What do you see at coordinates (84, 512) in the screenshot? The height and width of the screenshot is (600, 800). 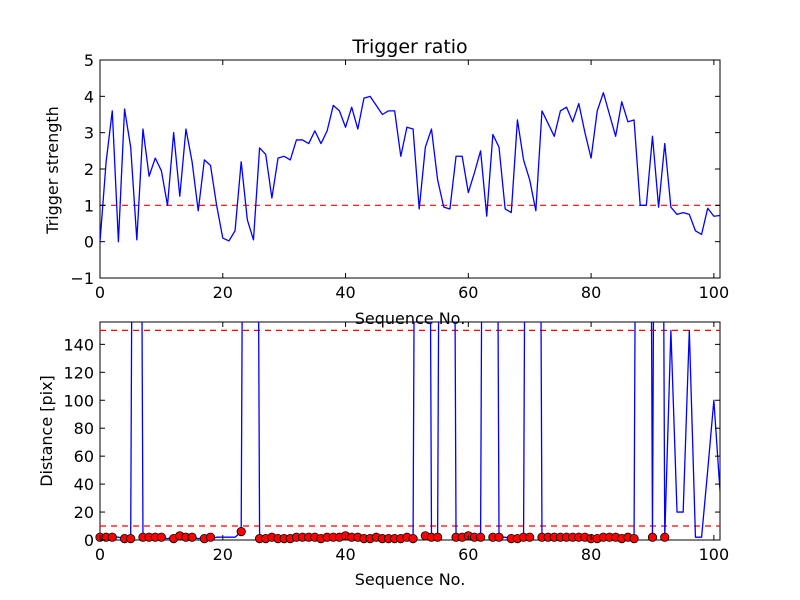 I see `y-tick-label: 20` at bounding box center [84, 512].